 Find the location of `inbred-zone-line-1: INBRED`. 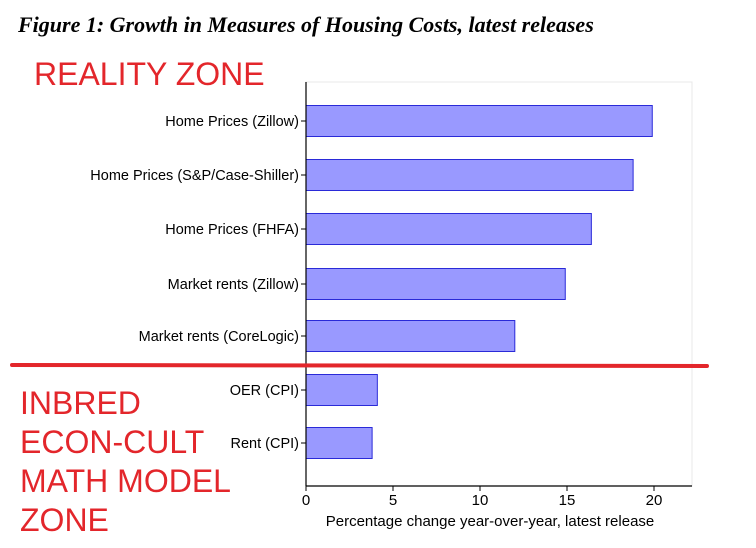

inbred-zone-line-1: INBRED is located at coordinates (80, 403).